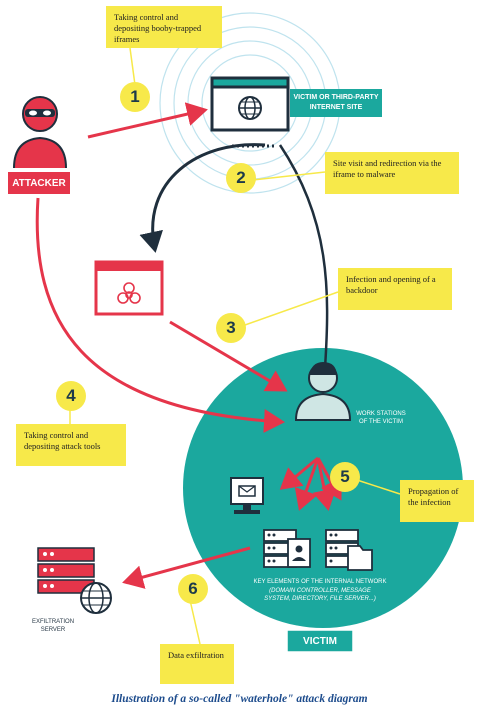  I want to click on malware-window, so click(129, 288).